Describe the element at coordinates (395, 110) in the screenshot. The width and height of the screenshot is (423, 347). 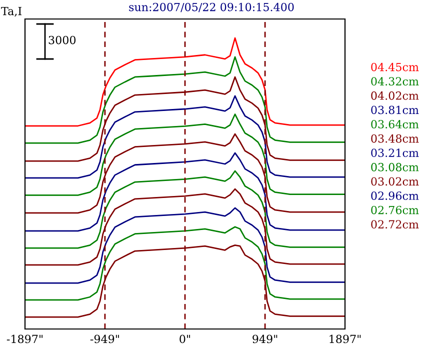
I see `text: 03.81cm` at that location.